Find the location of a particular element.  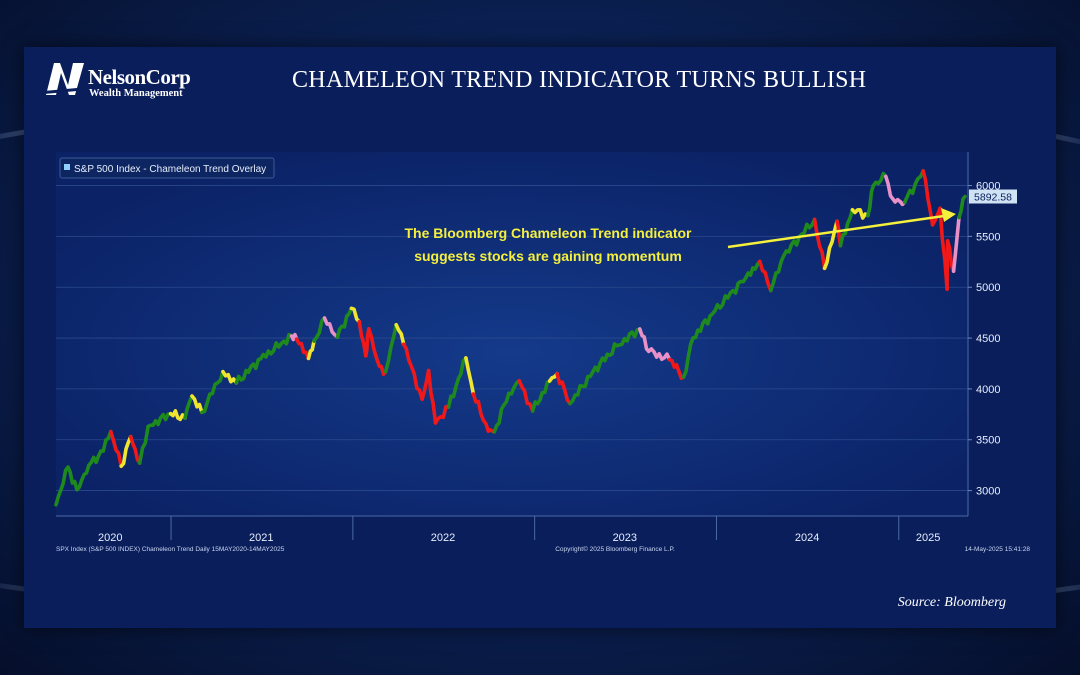

source-note: Source: Bloomberg is located at coordinates (951, 602).